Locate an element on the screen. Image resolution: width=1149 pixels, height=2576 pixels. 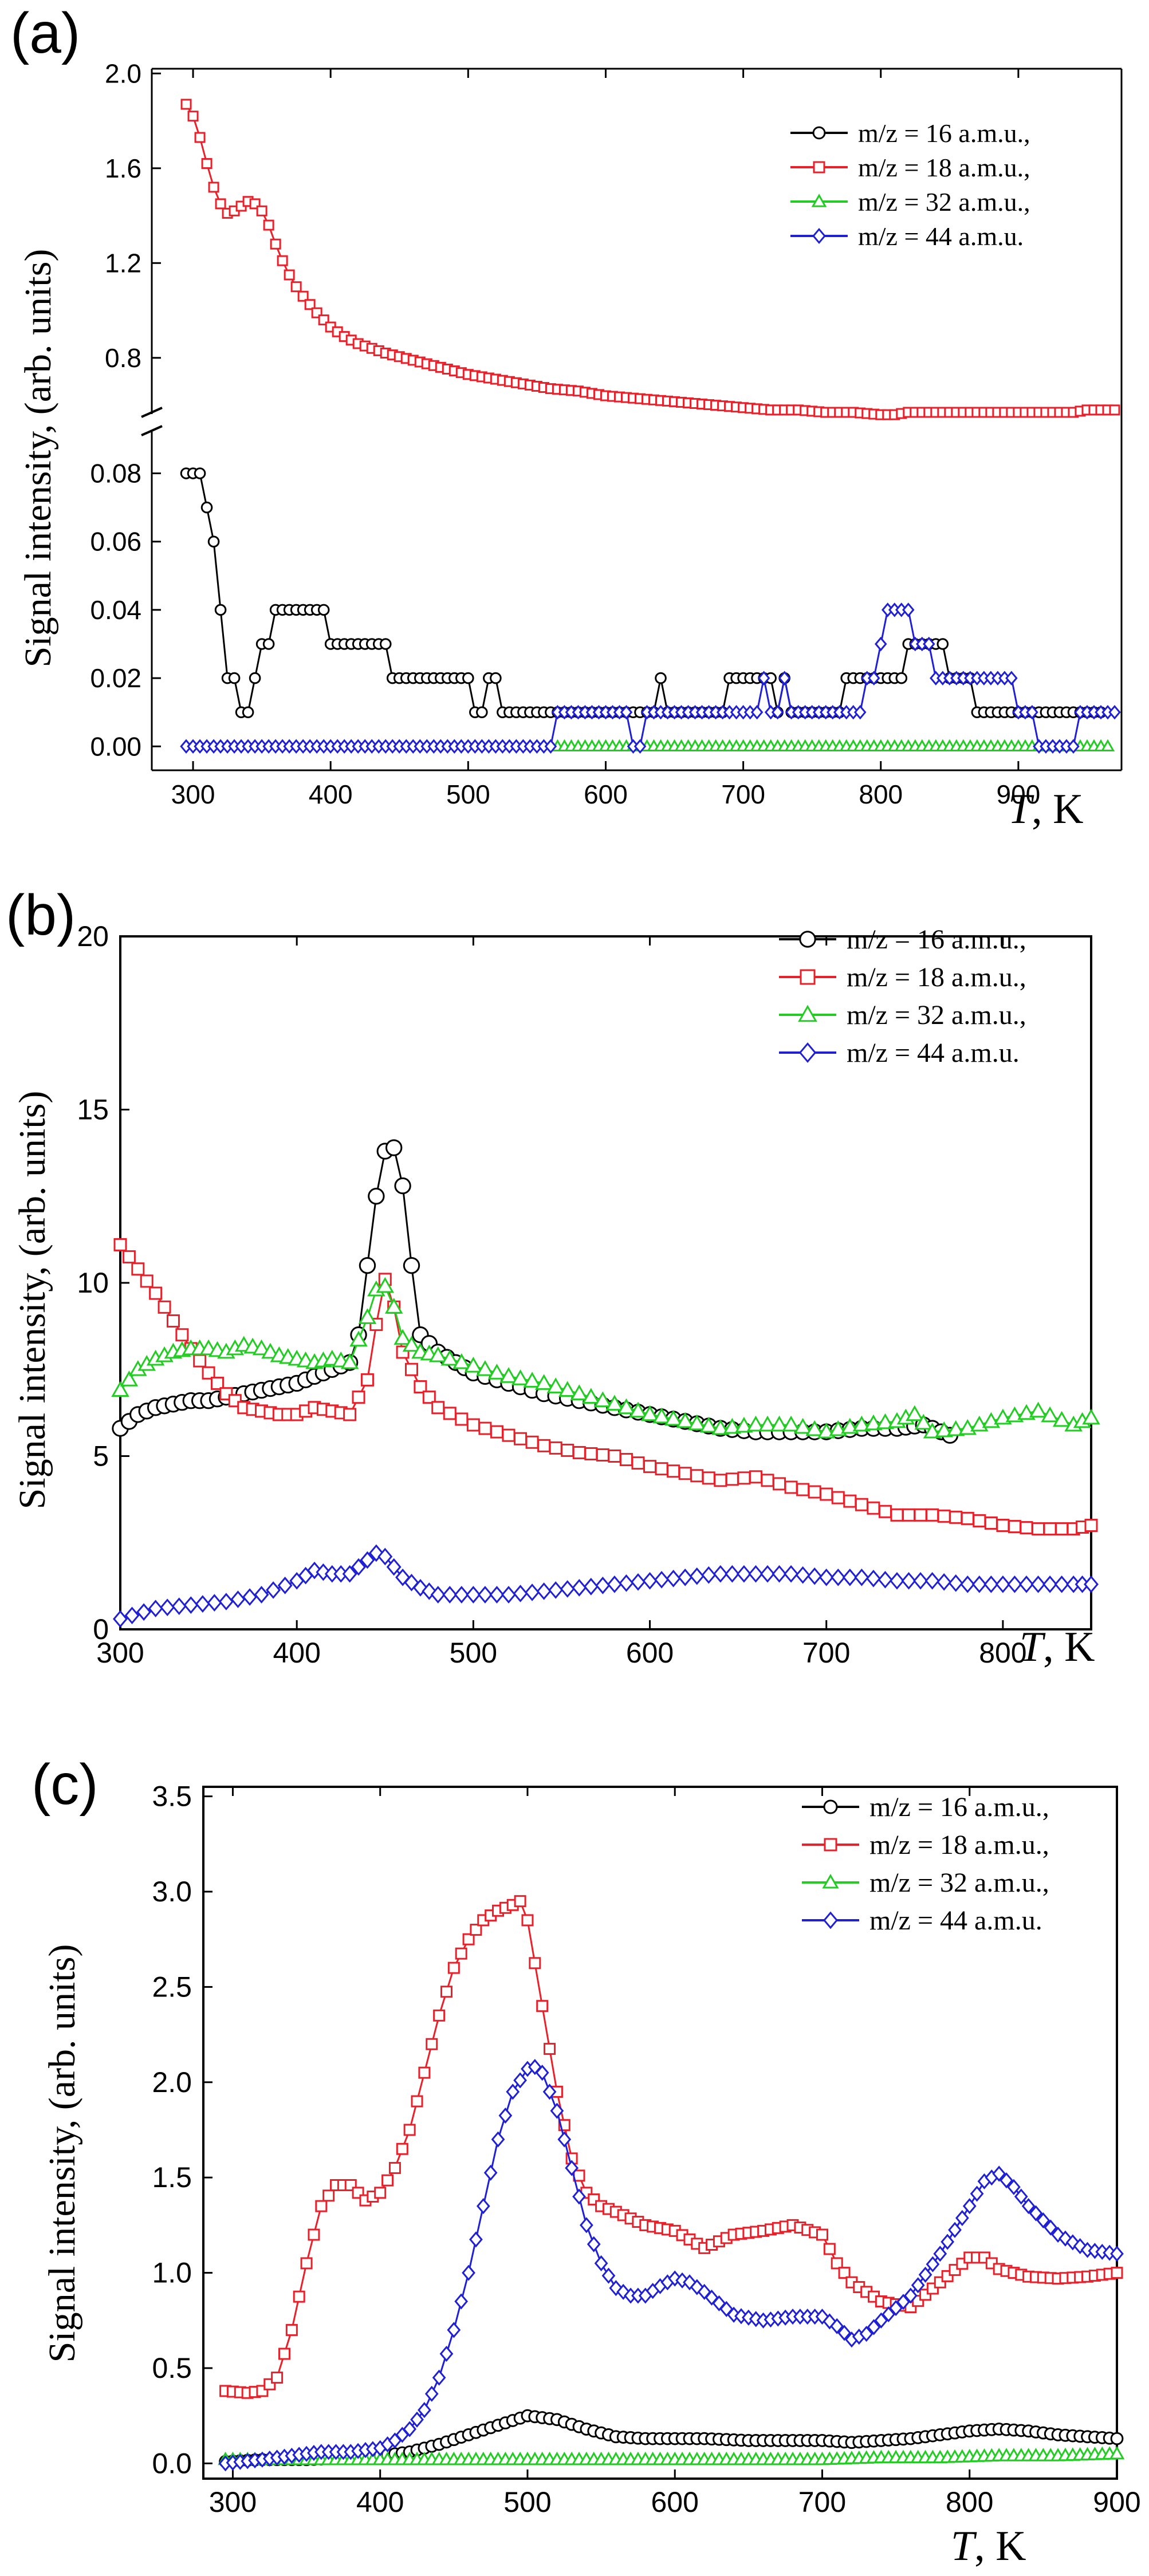
x-tick-label-a: 500 is located at coordinates (468, 794).